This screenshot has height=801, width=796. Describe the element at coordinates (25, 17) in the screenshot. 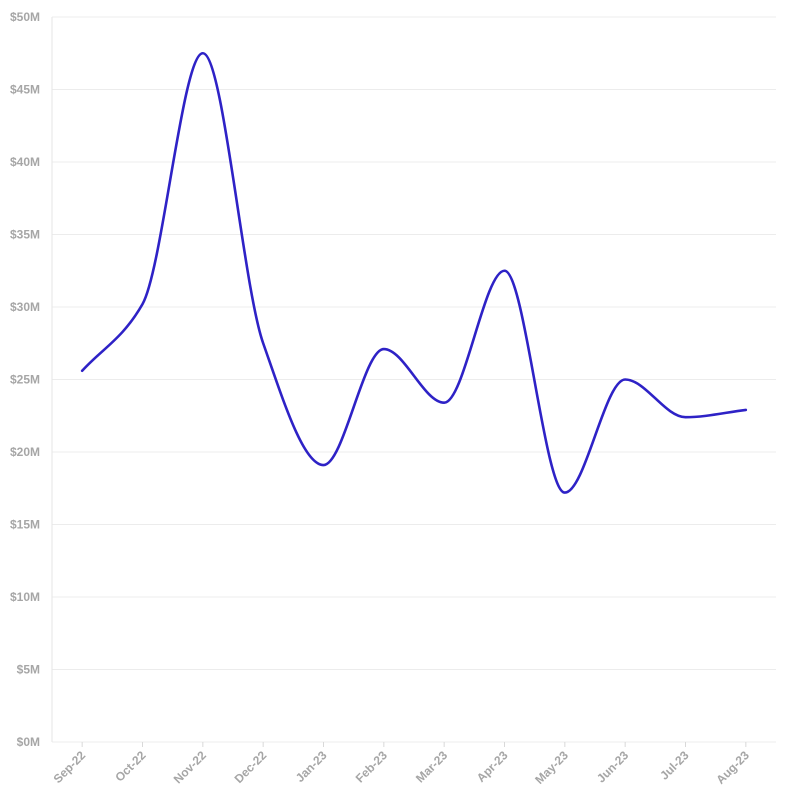

I see `y-tick-label: $50M` at that location.